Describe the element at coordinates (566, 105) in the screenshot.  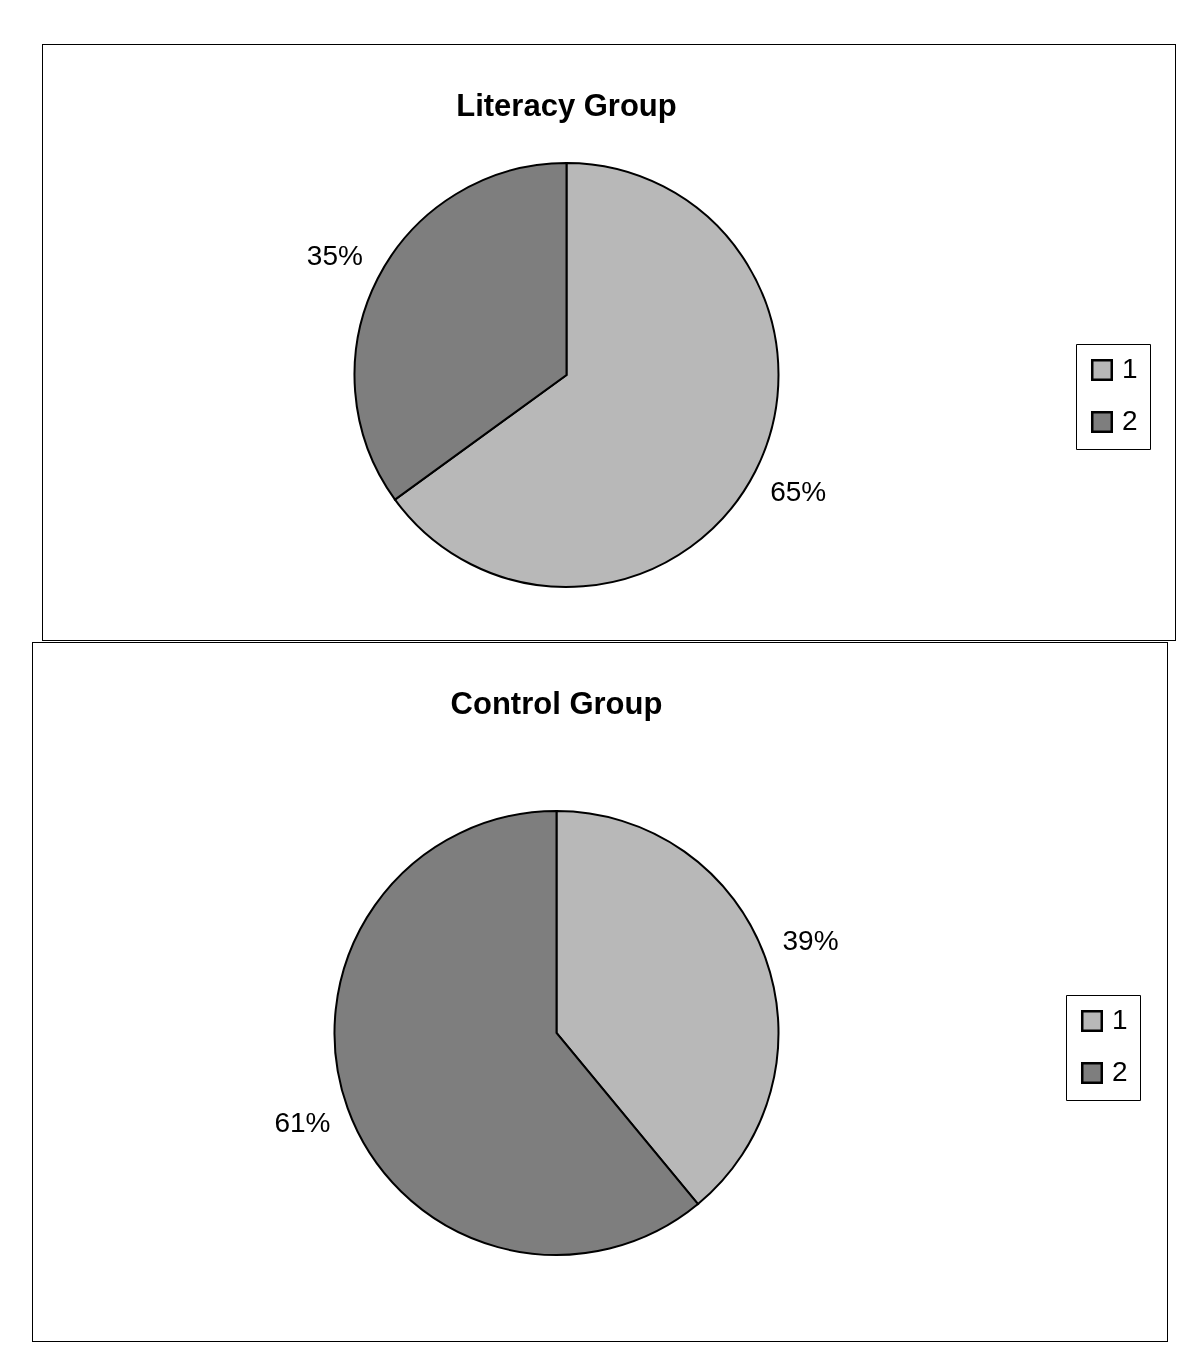
I see `chart-title: Literacy Group` at that location.